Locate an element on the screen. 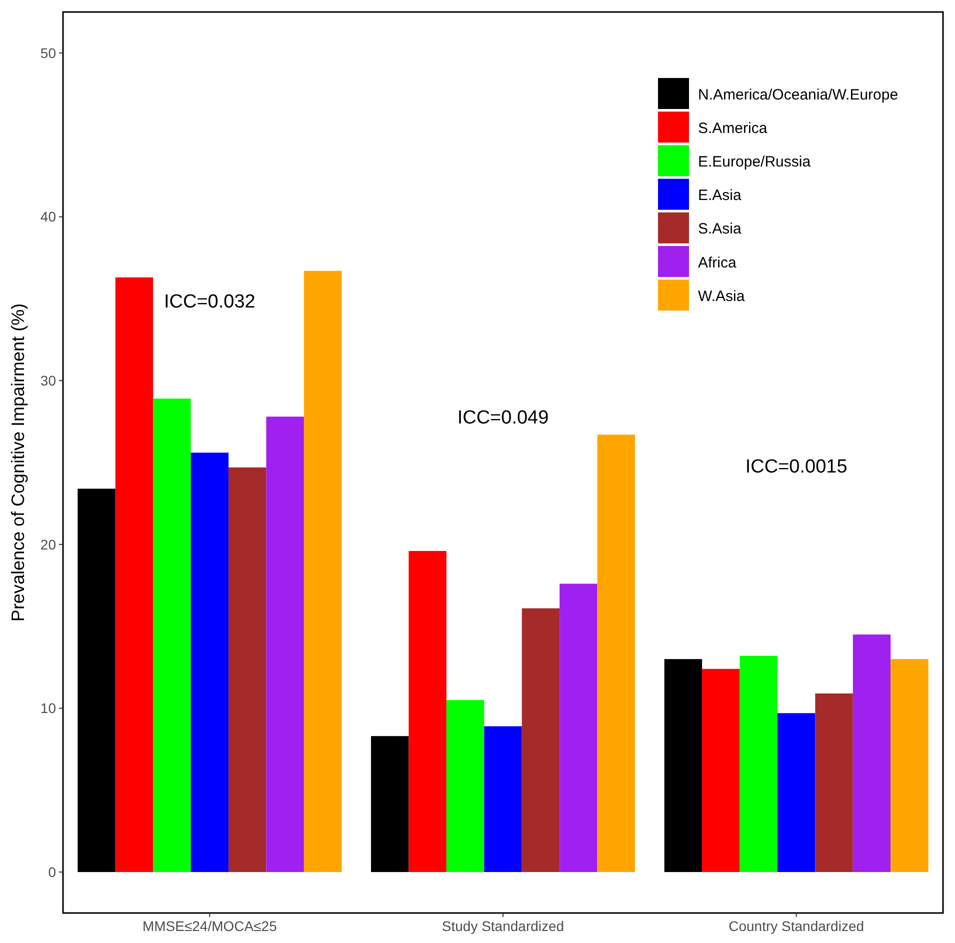 This screenshot has width=955, height=943. y-axis-title: Prevalence of Cognitive Impairment (%) is located at coordinates (18, 462).